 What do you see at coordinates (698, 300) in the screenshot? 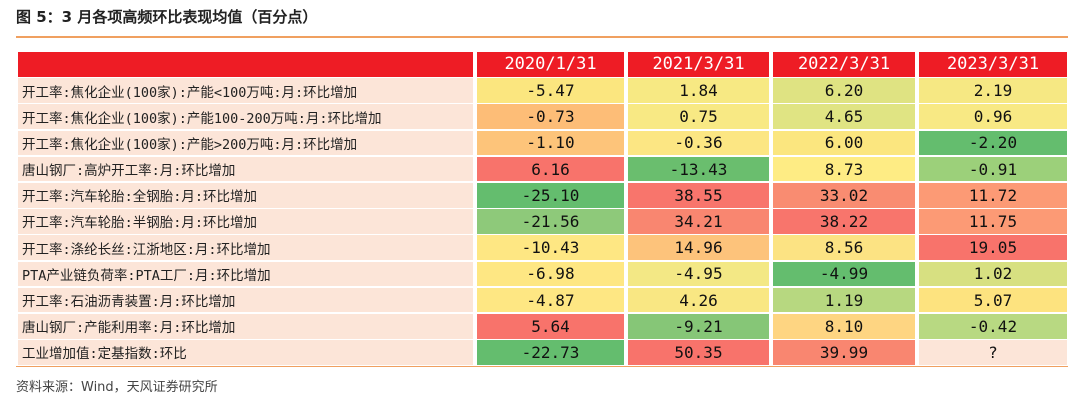
I see `table-cell: 4.26` at bounding box center [698, 300].